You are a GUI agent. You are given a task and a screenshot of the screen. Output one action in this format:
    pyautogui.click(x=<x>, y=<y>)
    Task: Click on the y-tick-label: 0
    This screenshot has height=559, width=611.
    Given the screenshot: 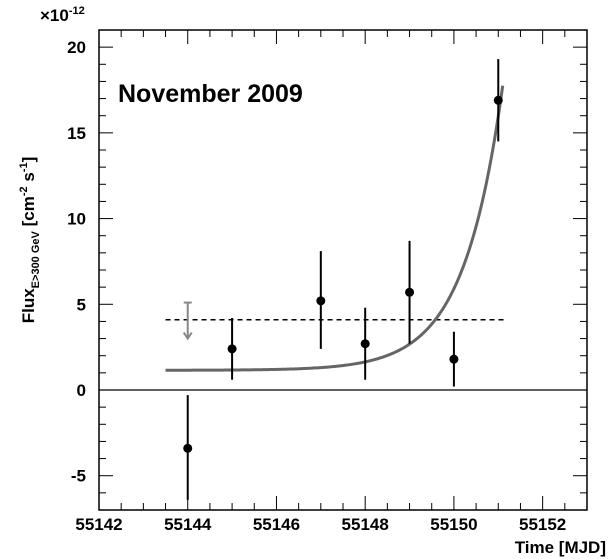 What is the action you would take?
    pyautogui.click(x=81, y=390)
    